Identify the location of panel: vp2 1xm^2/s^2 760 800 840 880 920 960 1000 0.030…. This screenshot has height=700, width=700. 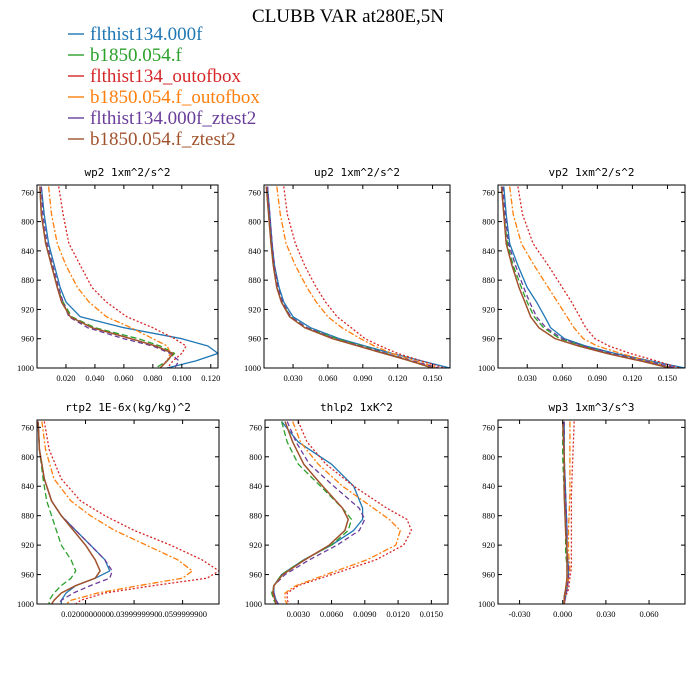
(582, 274).